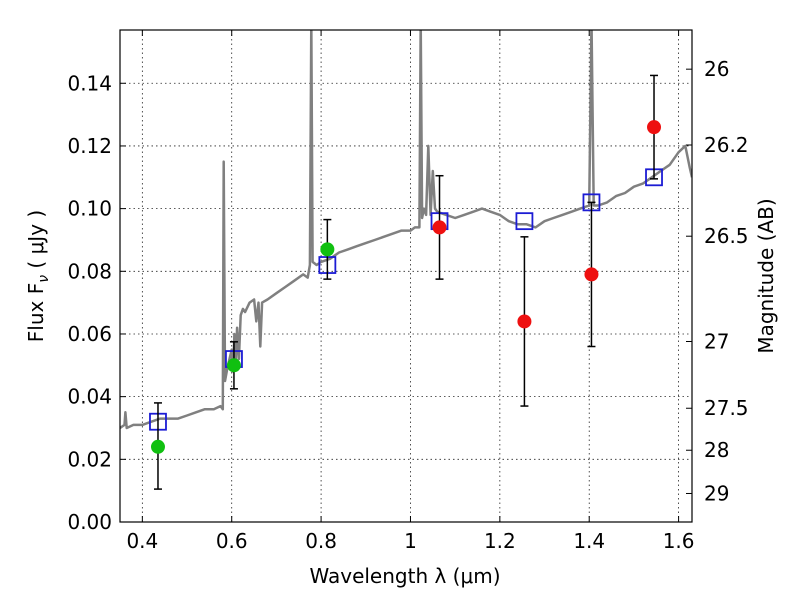 This screenshot has height=600, width=800. Describe the element at coordinates (716, 450) in the screenshot. I see `y2-tick-label: 28` at that location.